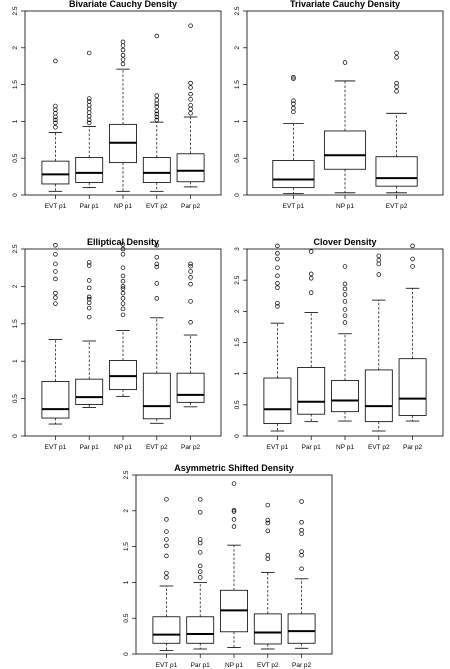 Image resolution: width=450 pixels, height=669 pixels. What do you see at coordinates (237, 249) in the screenshot?
I see `y-tick-label: 3` at bounding box center [237, 249].